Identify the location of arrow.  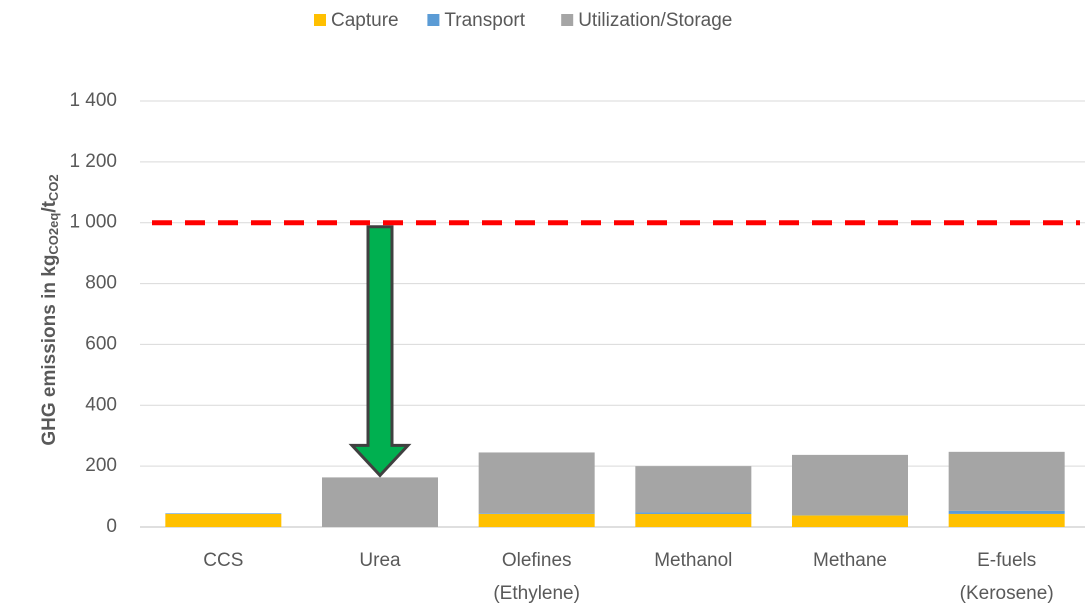
(380, 351).